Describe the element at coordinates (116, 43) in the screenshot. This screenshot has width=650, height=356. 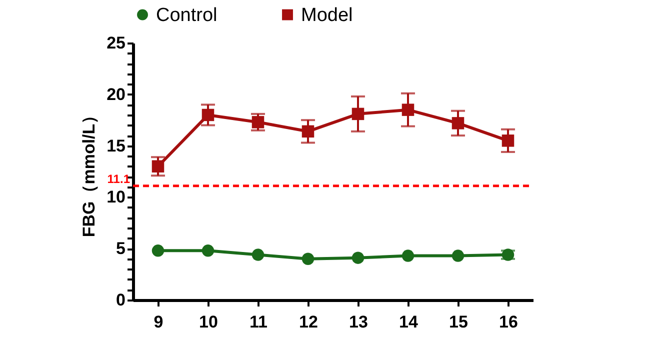
I see `y-tick-label: 25` at that location.